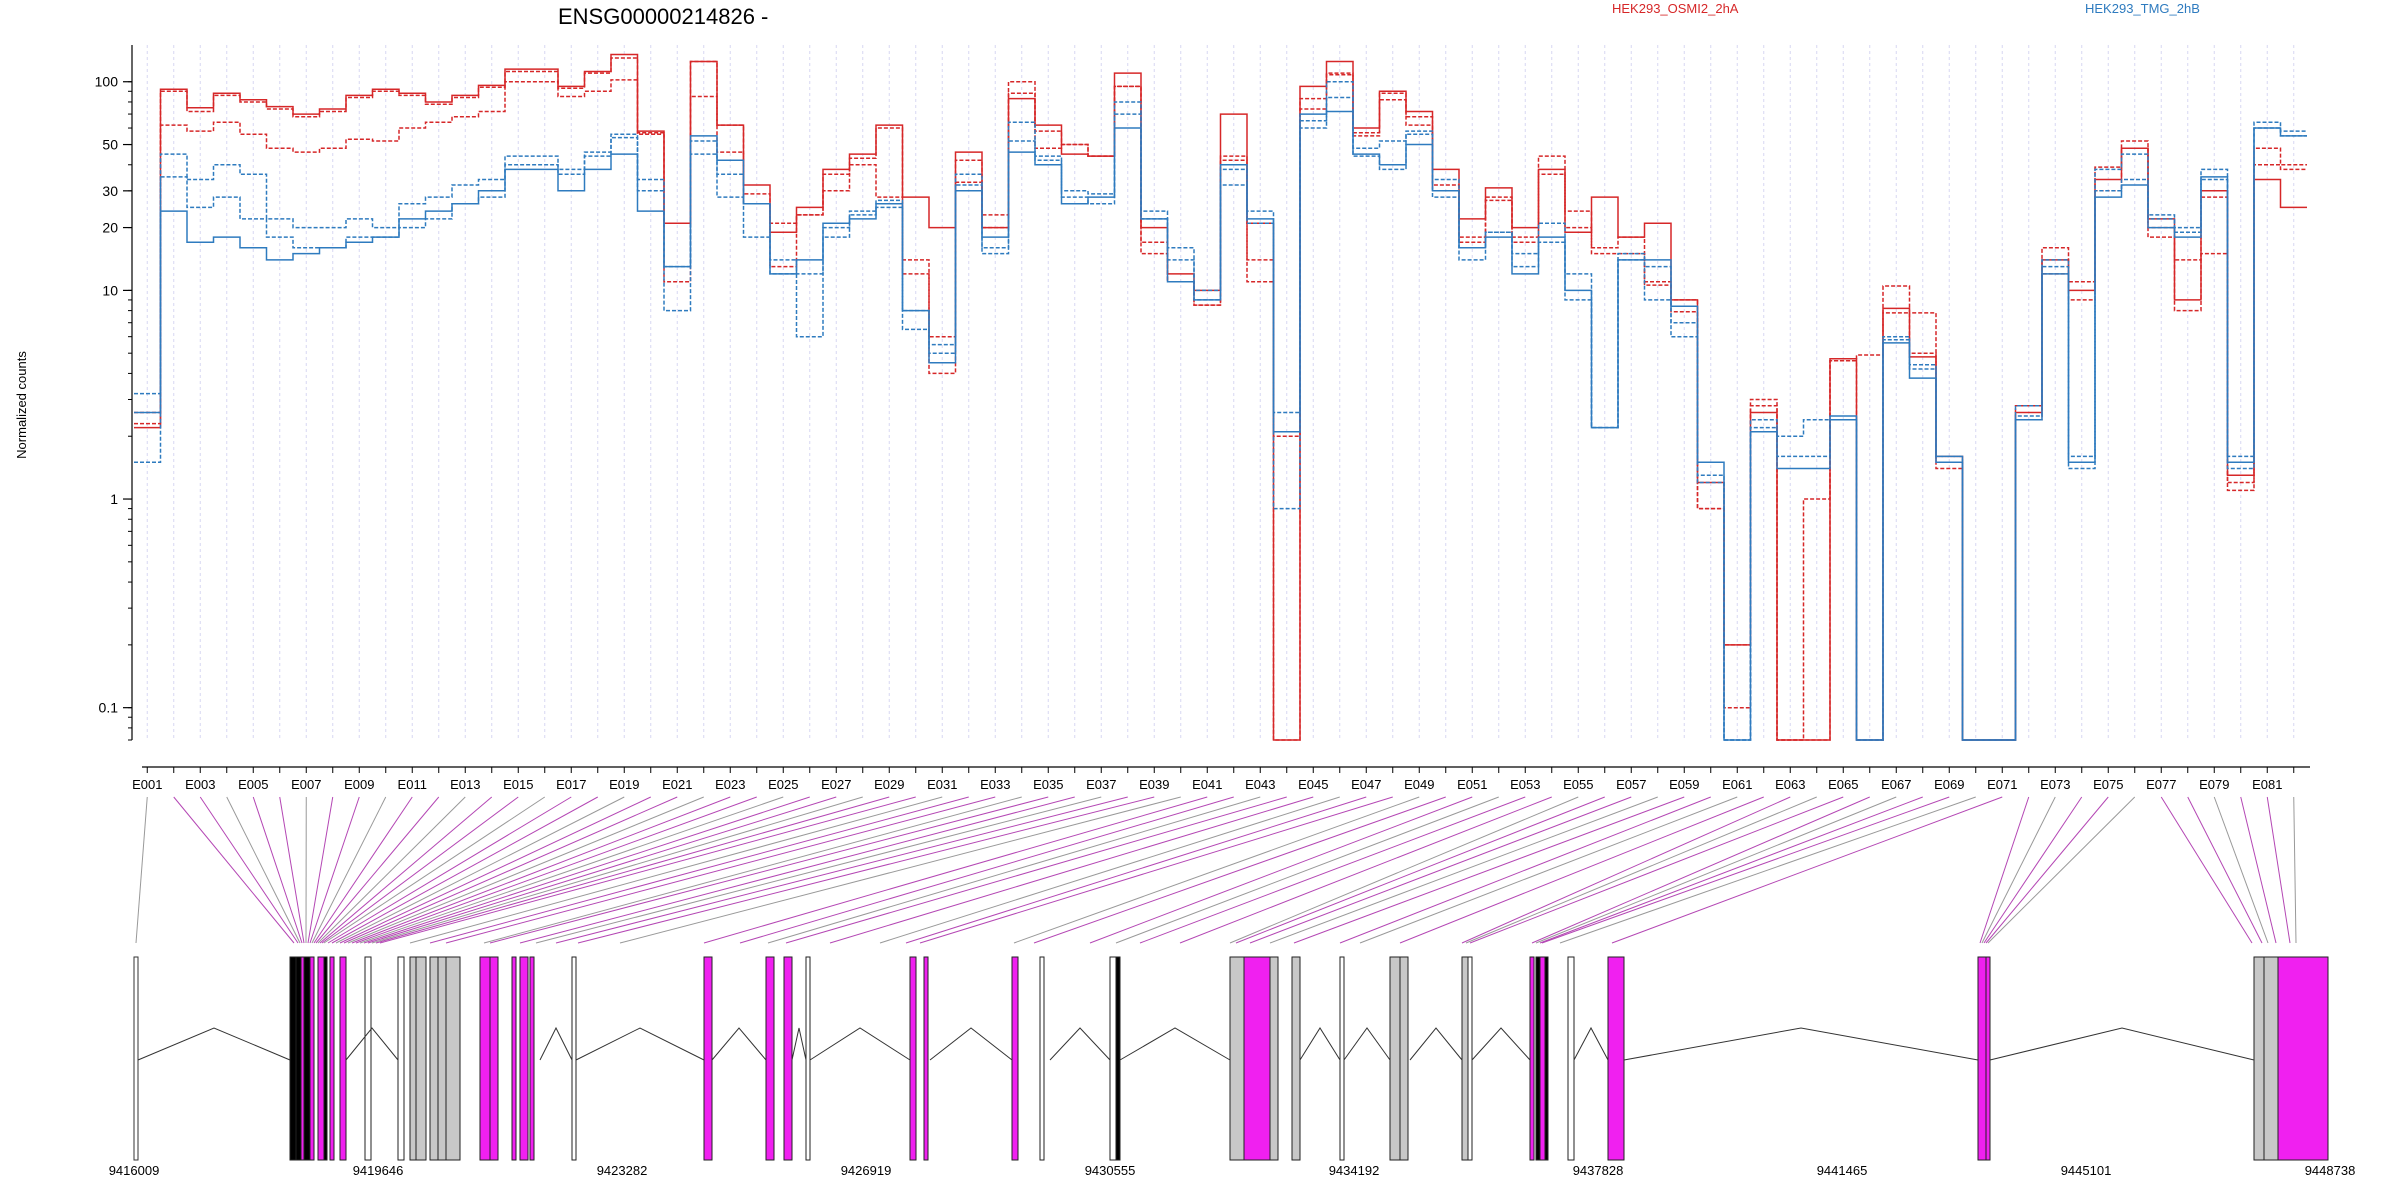 This screenshot has width=2400, height=1200. Describe the element at coordinates (1354, 1170) in the screenshot. I see `genomic-coordinate-label: 9434192` at that location.